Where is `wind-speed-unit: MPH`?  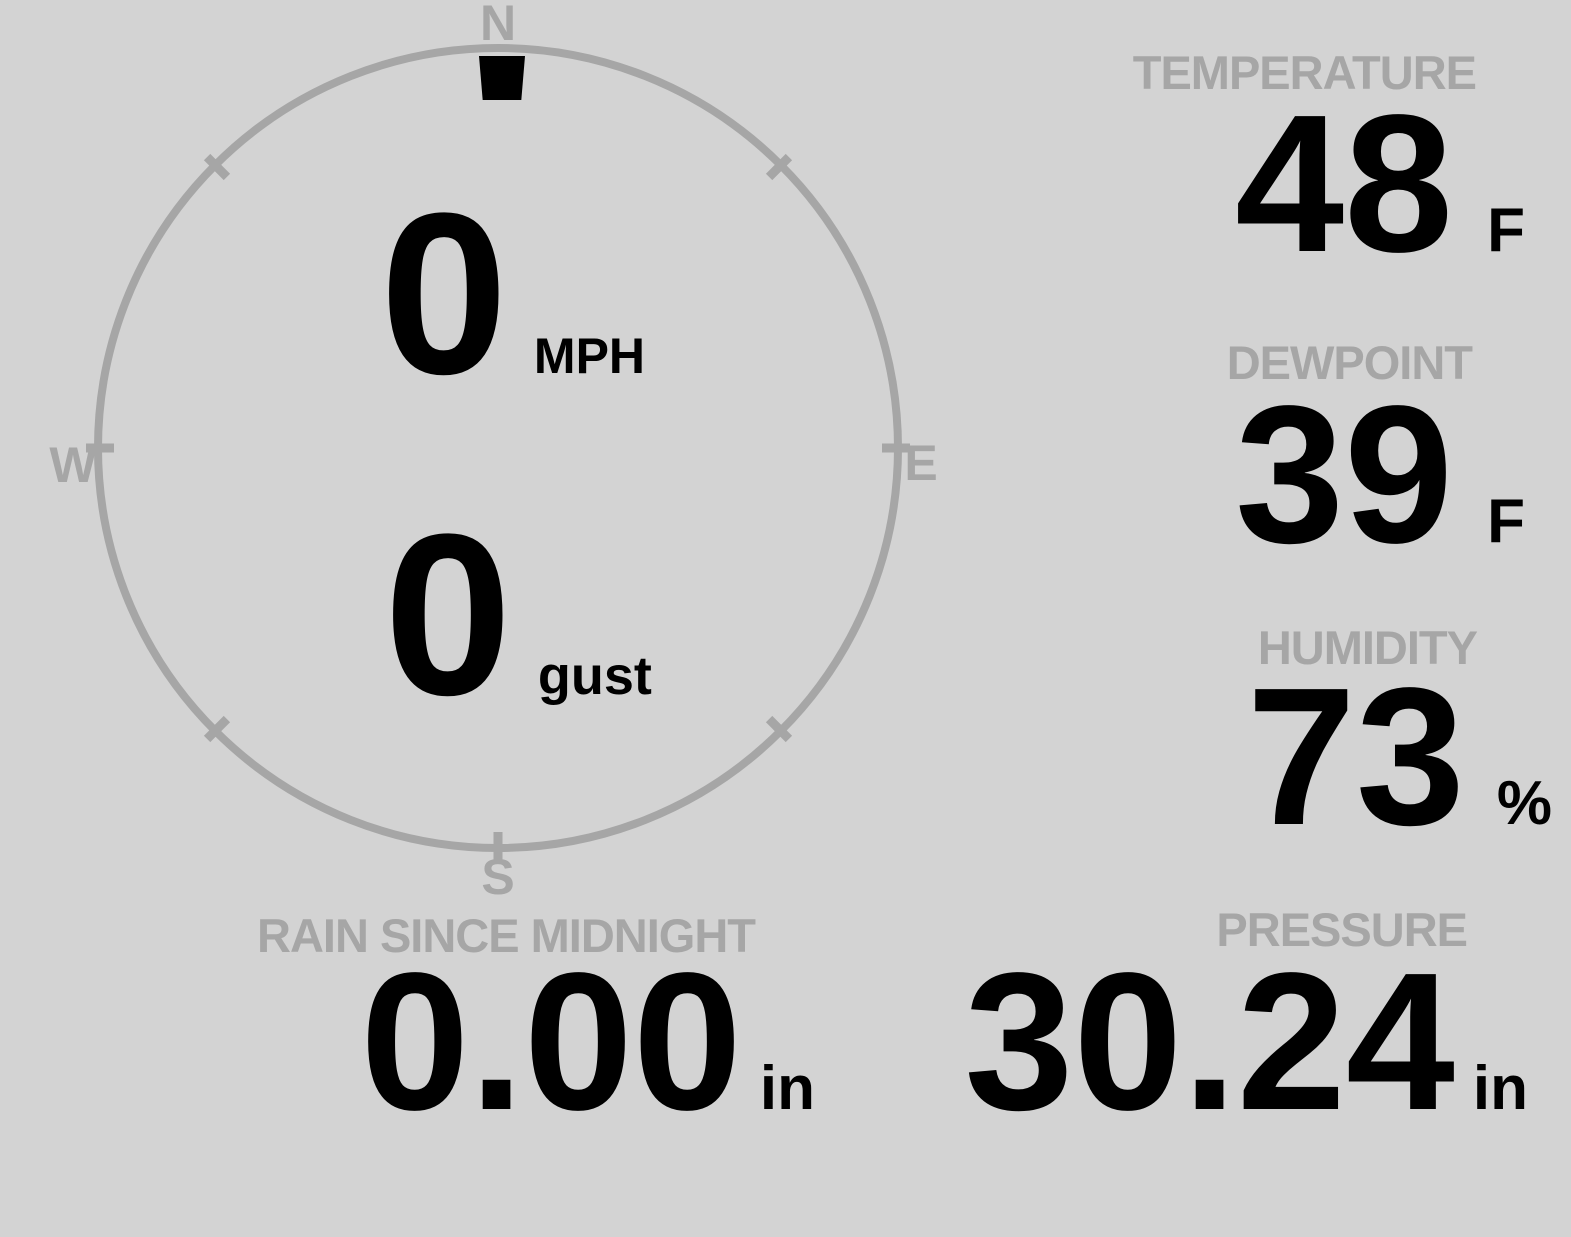
wind-speed-unit: MPH is located at coordinates (589, 356).